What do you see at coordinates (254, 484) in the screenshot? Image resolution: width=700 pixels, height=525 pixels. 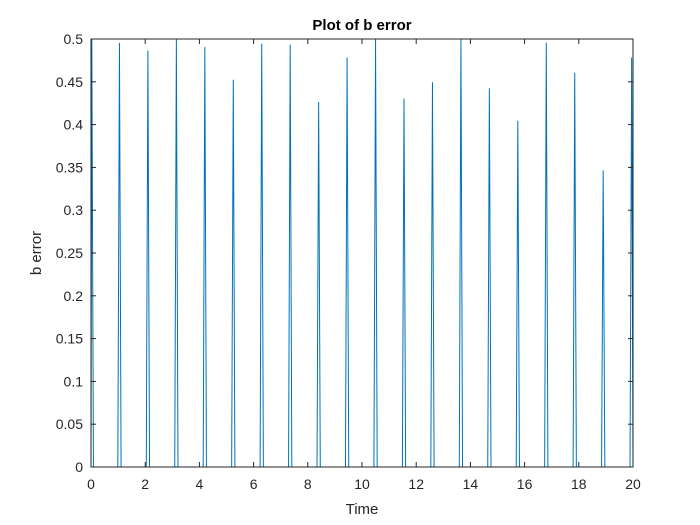 I see `x-tick-label: 6` at bounding box center [254, 484].